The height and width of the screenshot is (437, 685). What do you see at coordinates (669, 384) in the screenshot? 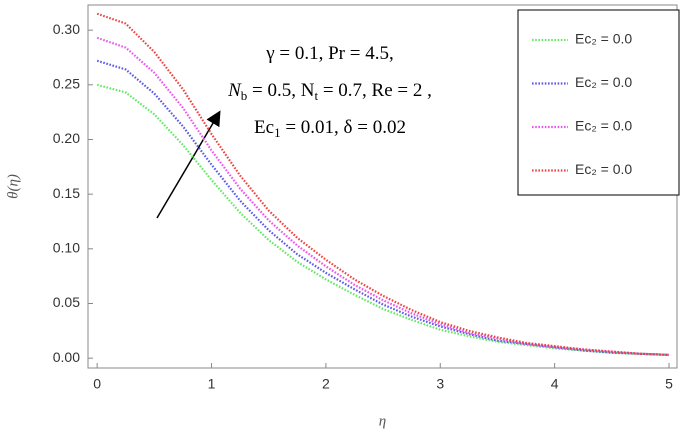
I see `x-tick-label: 5` at bounding box center [669, 384].